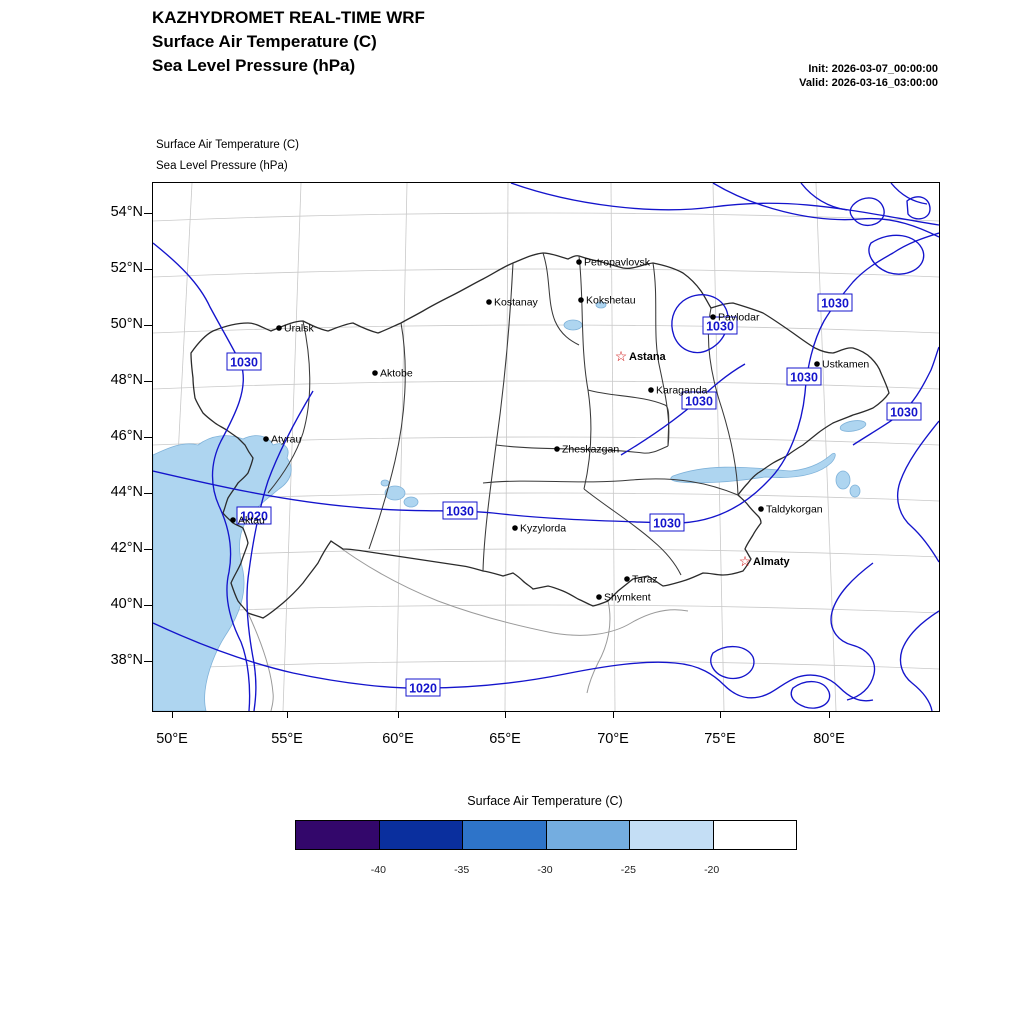  I want to click on colorbar-tick-label: -25, so click(628, 870).